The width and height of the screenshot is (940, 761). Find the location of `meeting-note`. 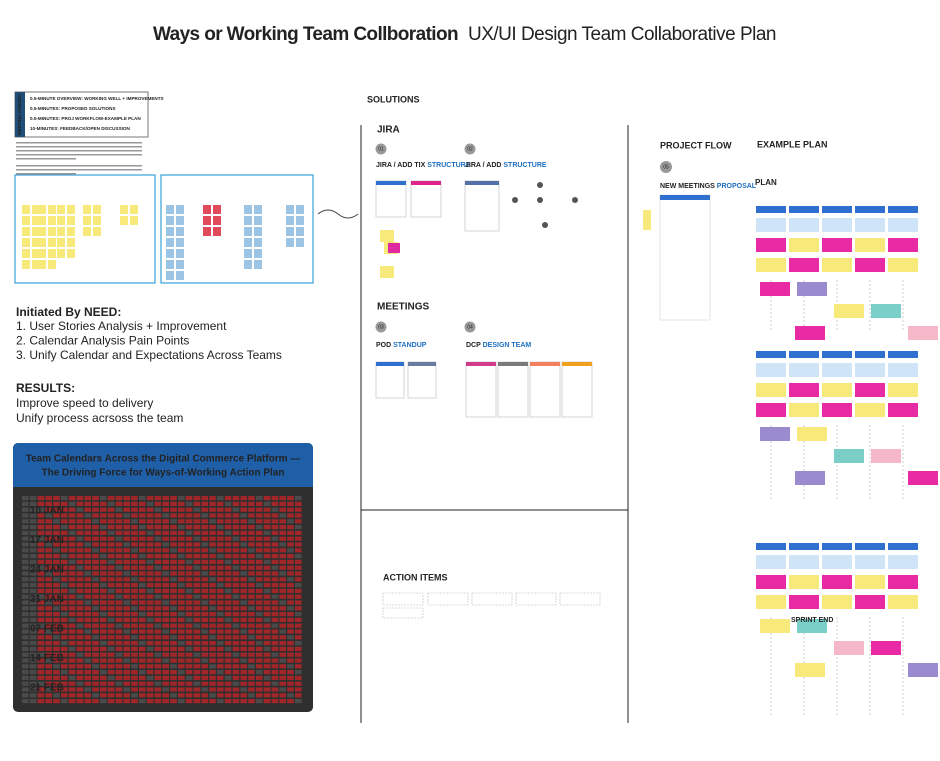

meeting-note is located at coordinates (810, 670).